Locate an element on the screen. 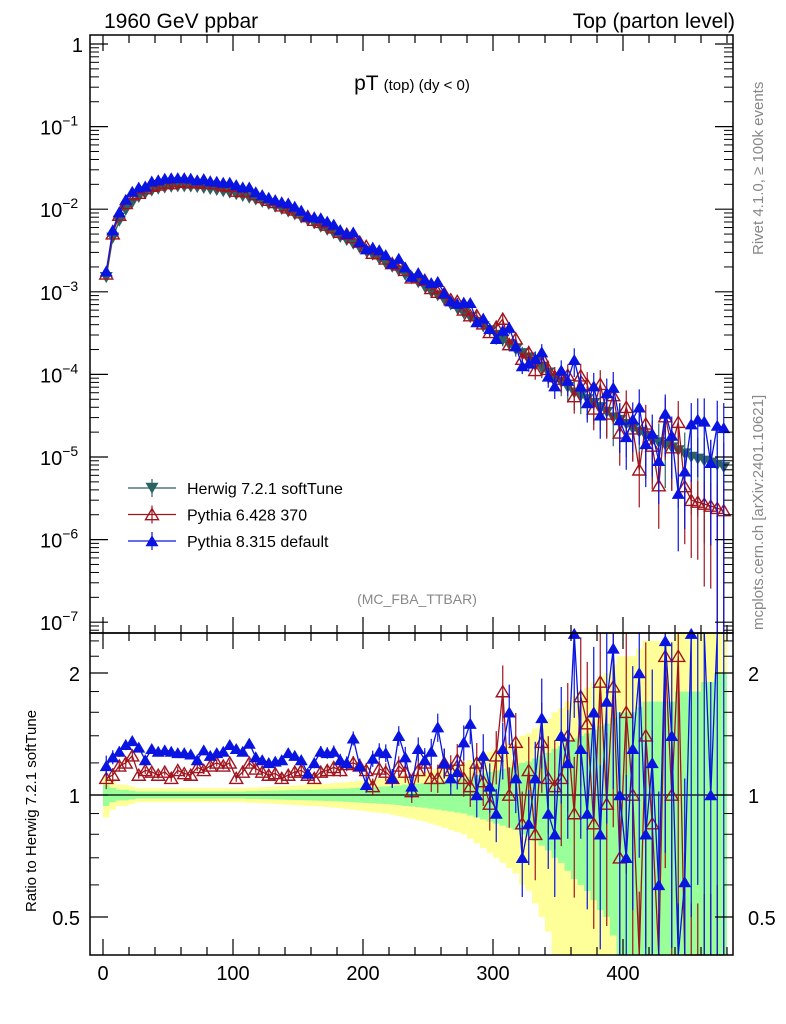 This screenshot has width=786, height=1024. plot-title-main: pT is located at coordinates (366, 83).